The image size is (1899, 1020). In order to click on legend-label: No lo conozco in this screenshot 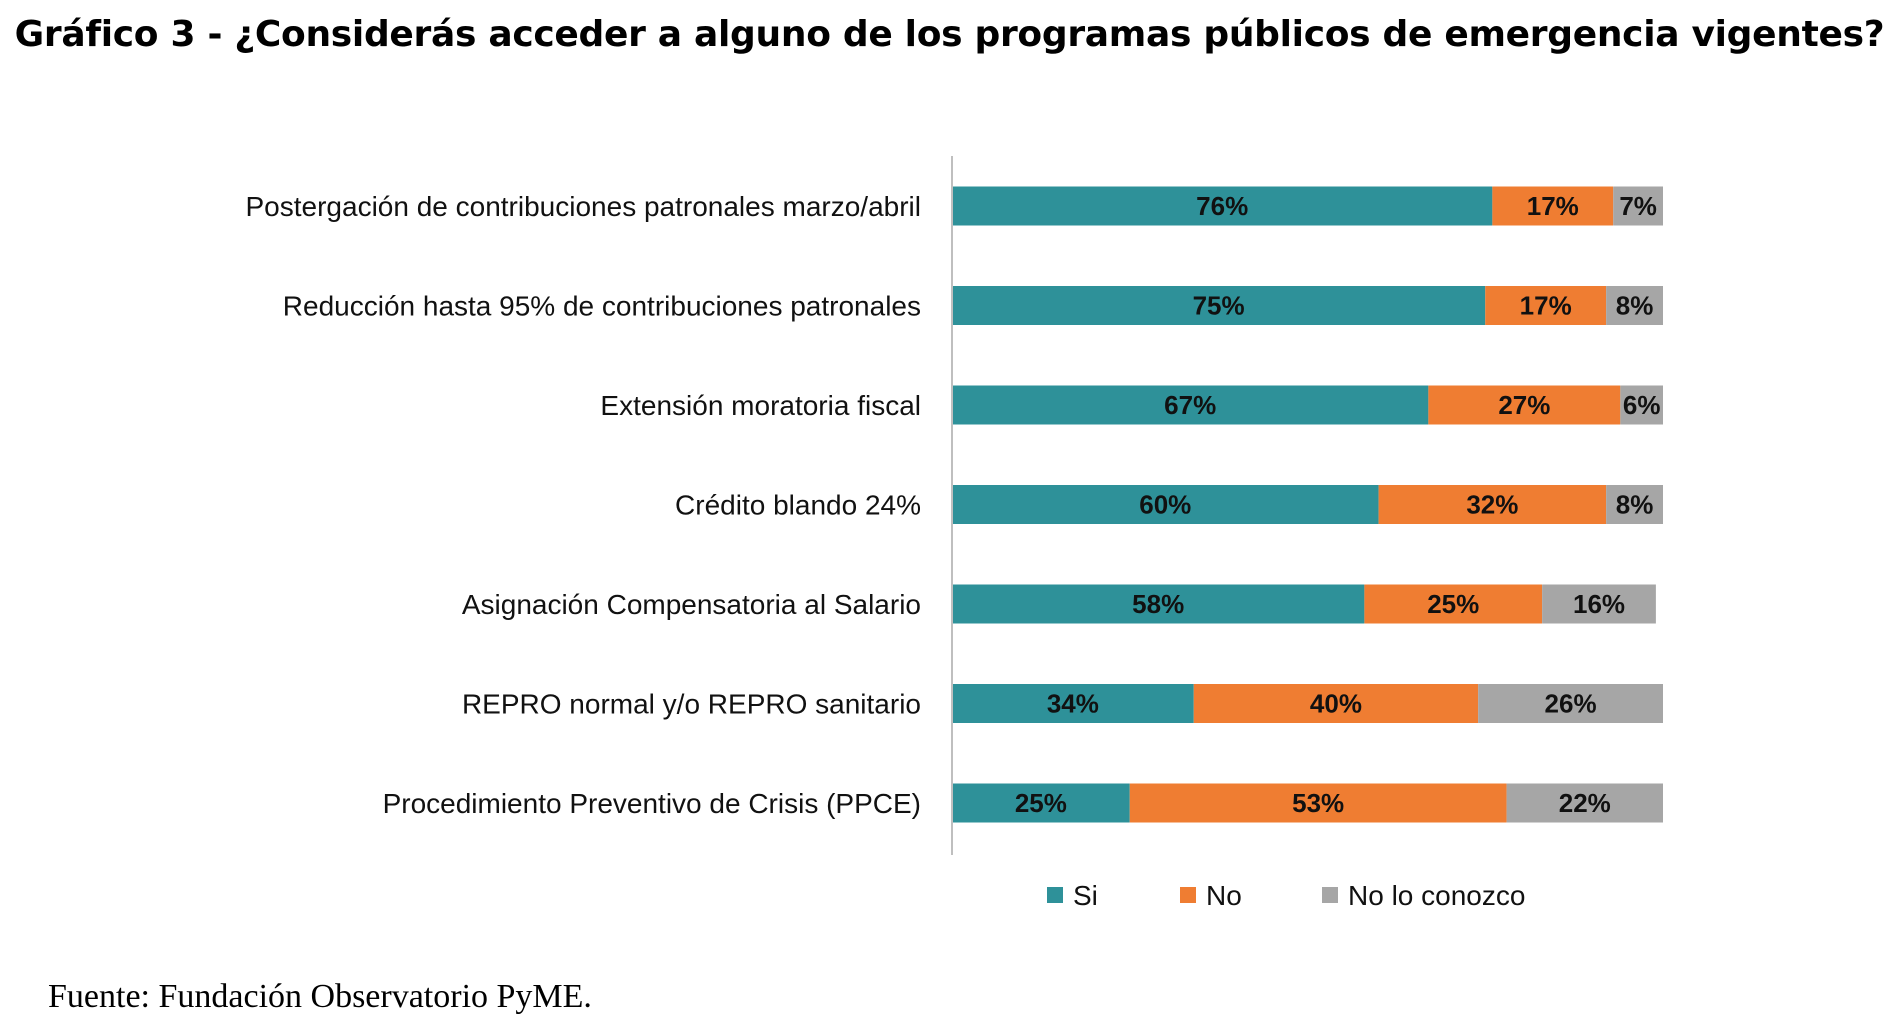, I will do `click(1436, 895)`.